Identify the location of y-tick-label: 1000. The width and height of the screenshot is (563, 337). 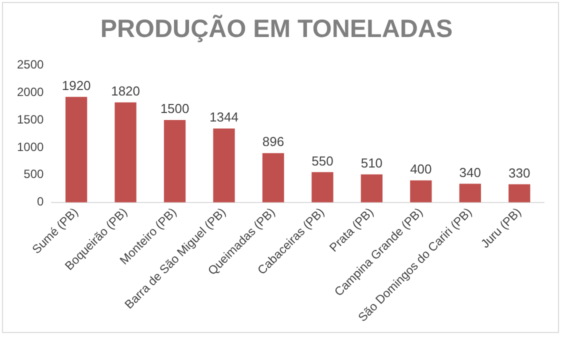
(30, 147).